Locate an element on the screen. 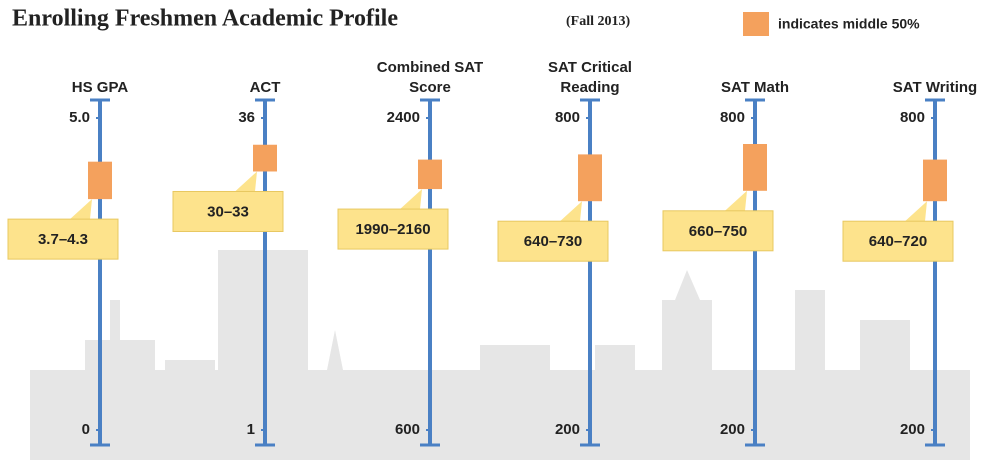 This screenshot has width=1000, height=476. y-tick-label: 0 is located at coordinates (86, 429).